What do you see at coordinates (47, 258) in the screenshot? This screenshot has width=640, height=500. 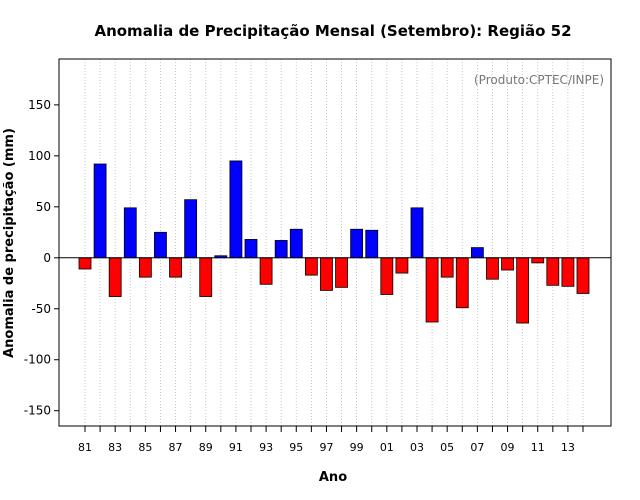 I see `y-tick-label: 0` at bounding box center [47, 258].